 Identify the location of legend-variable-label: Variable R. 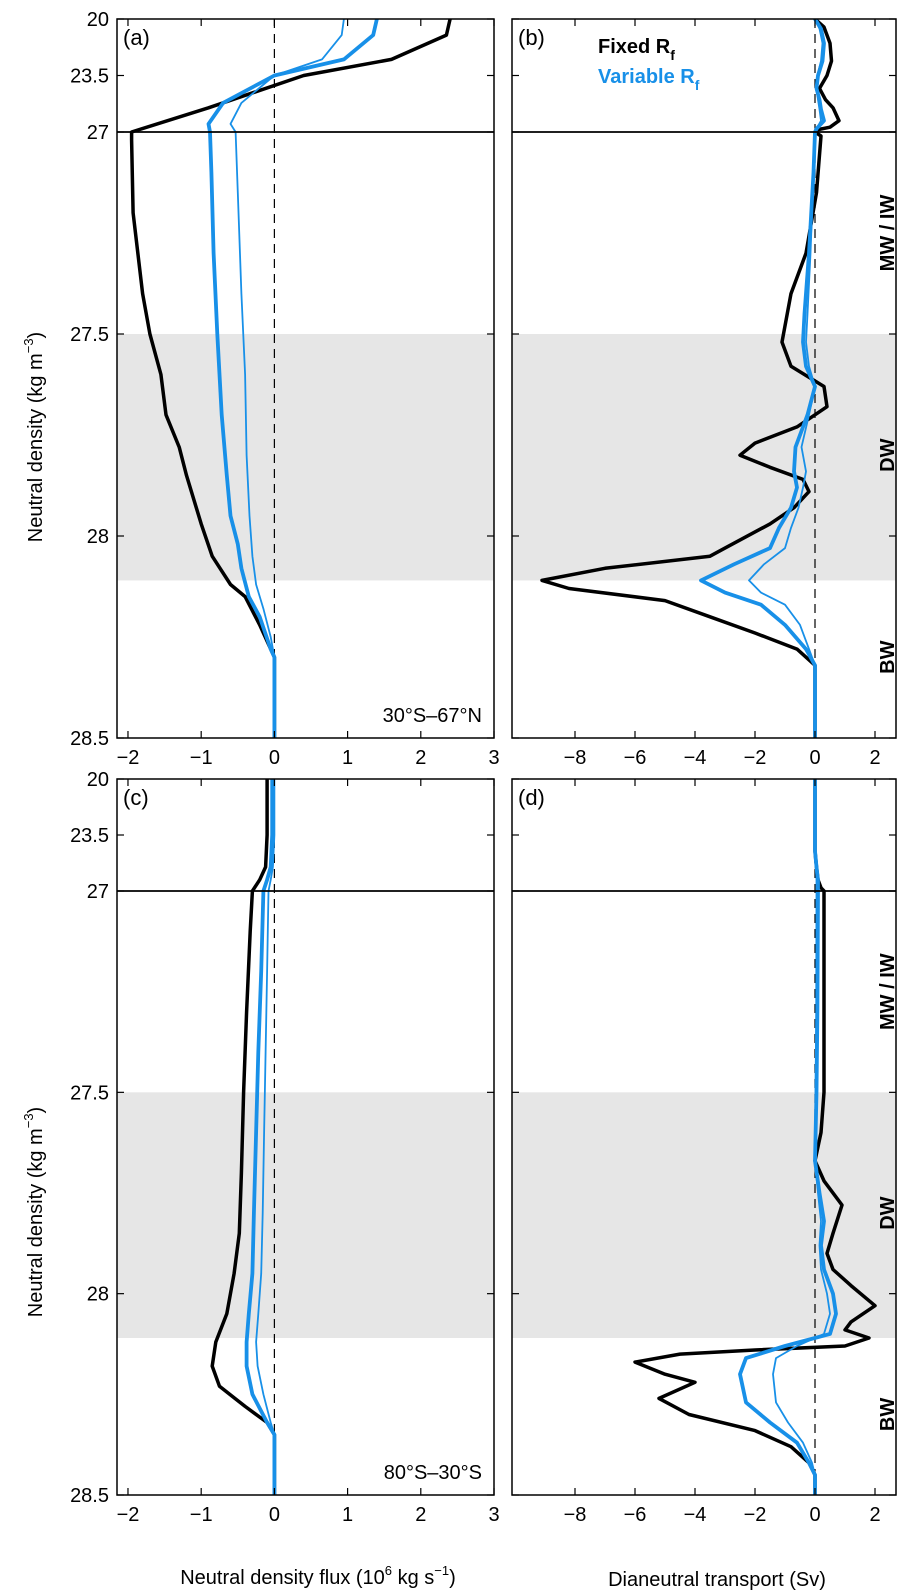
(646, 77).